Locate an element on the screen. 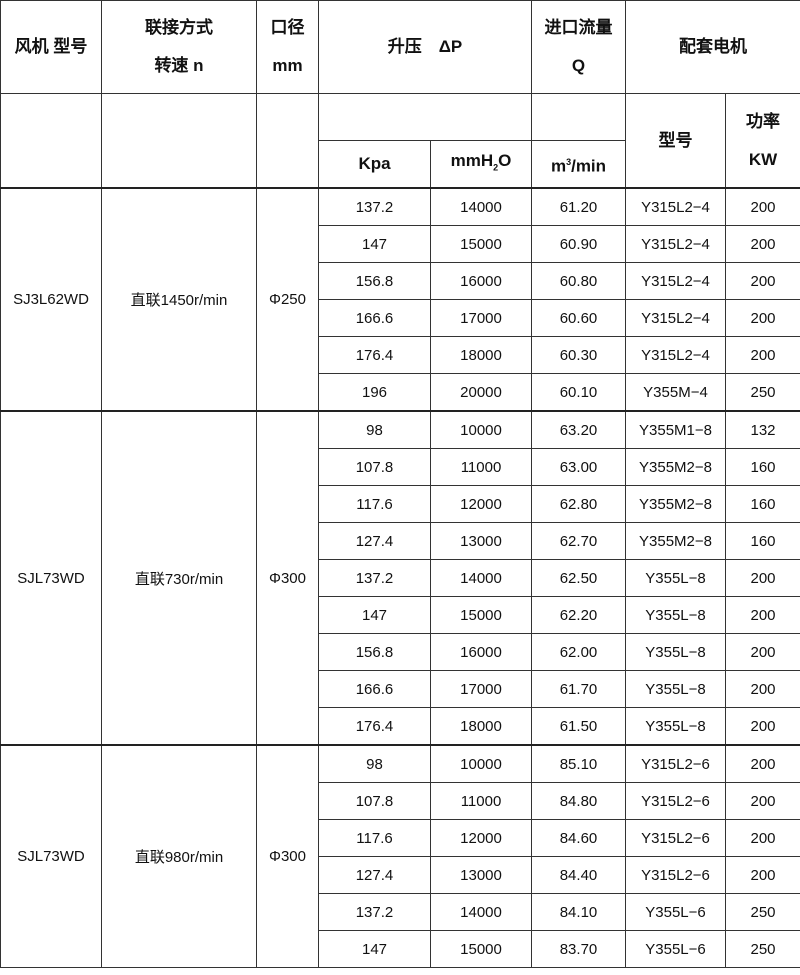  cell-kpa: 98 is located at coordinates (374, 429).